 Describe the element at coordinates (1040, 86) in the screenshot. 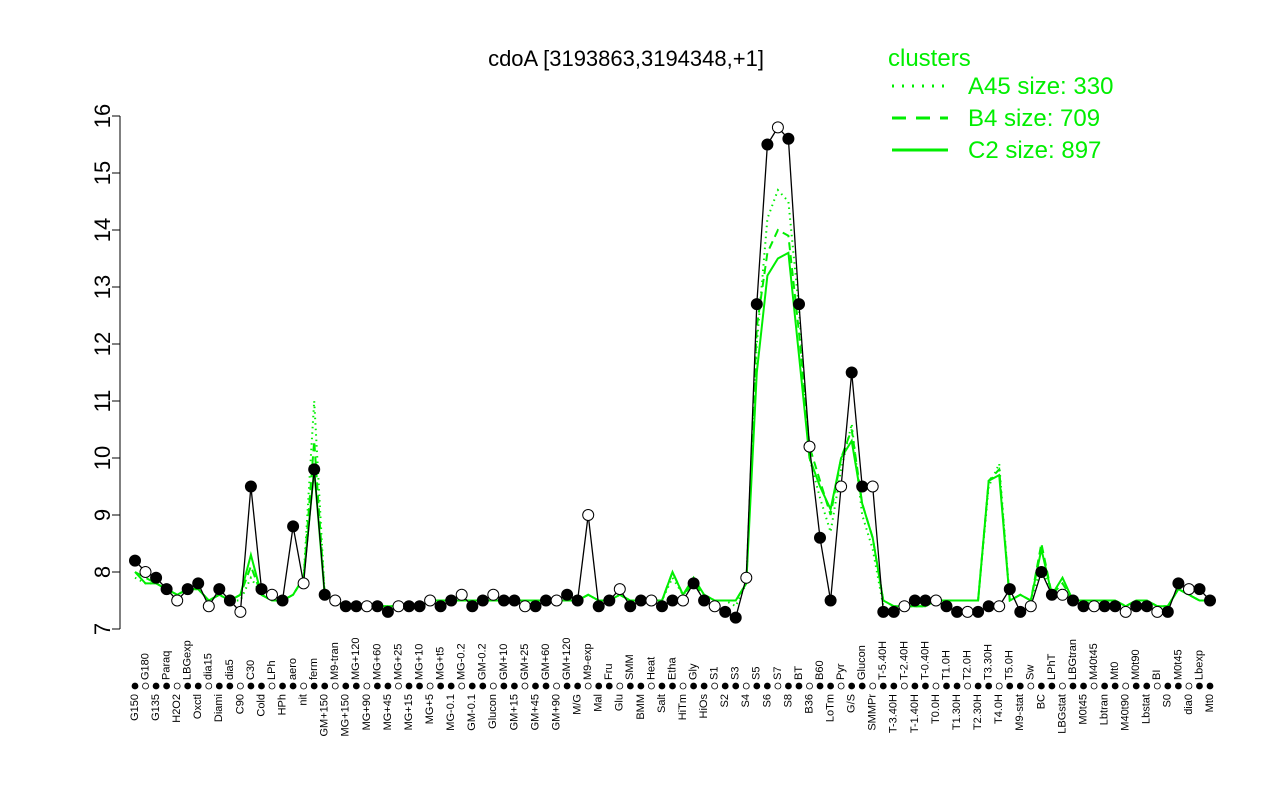

I see `legend-entry-label: A45 size: 330` at that location.